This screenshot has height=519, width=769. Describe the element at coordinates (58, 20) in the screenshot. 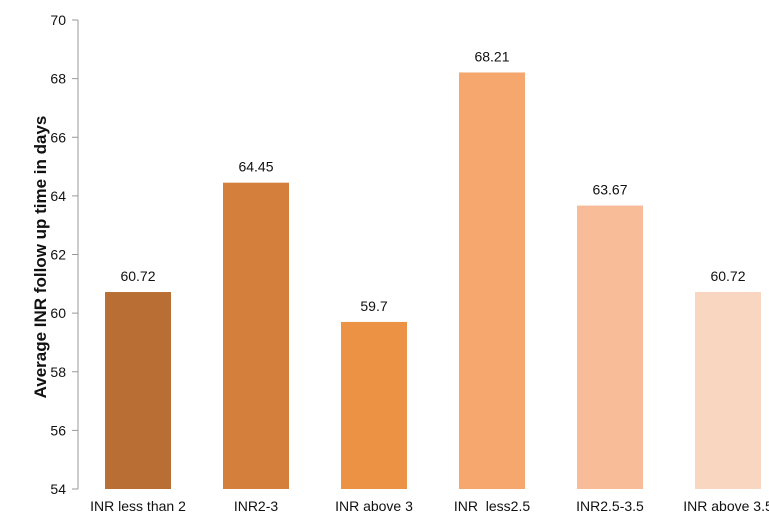

I see `y-tick-label: 70` at that location.